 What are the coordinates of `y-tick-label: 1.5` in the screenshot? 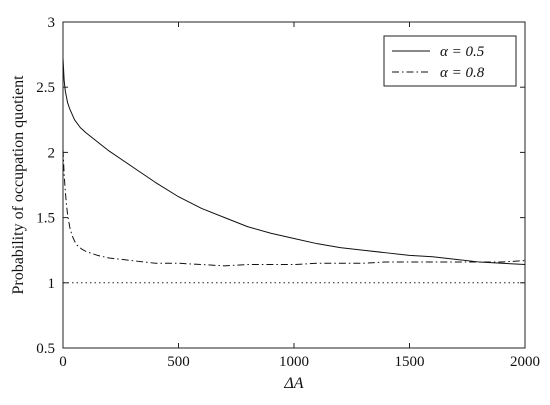 It's located at (45, 219).